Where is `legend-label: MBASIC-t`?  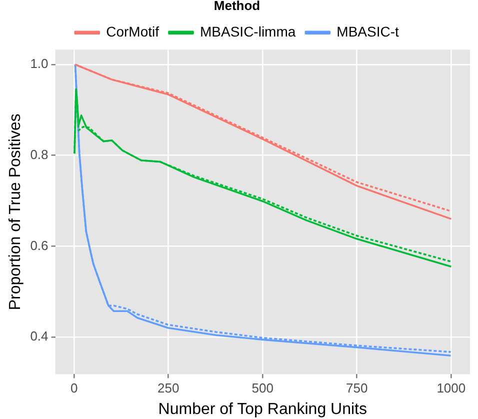
legend-label: MBASIC-t is located at coordinates (368, 31).